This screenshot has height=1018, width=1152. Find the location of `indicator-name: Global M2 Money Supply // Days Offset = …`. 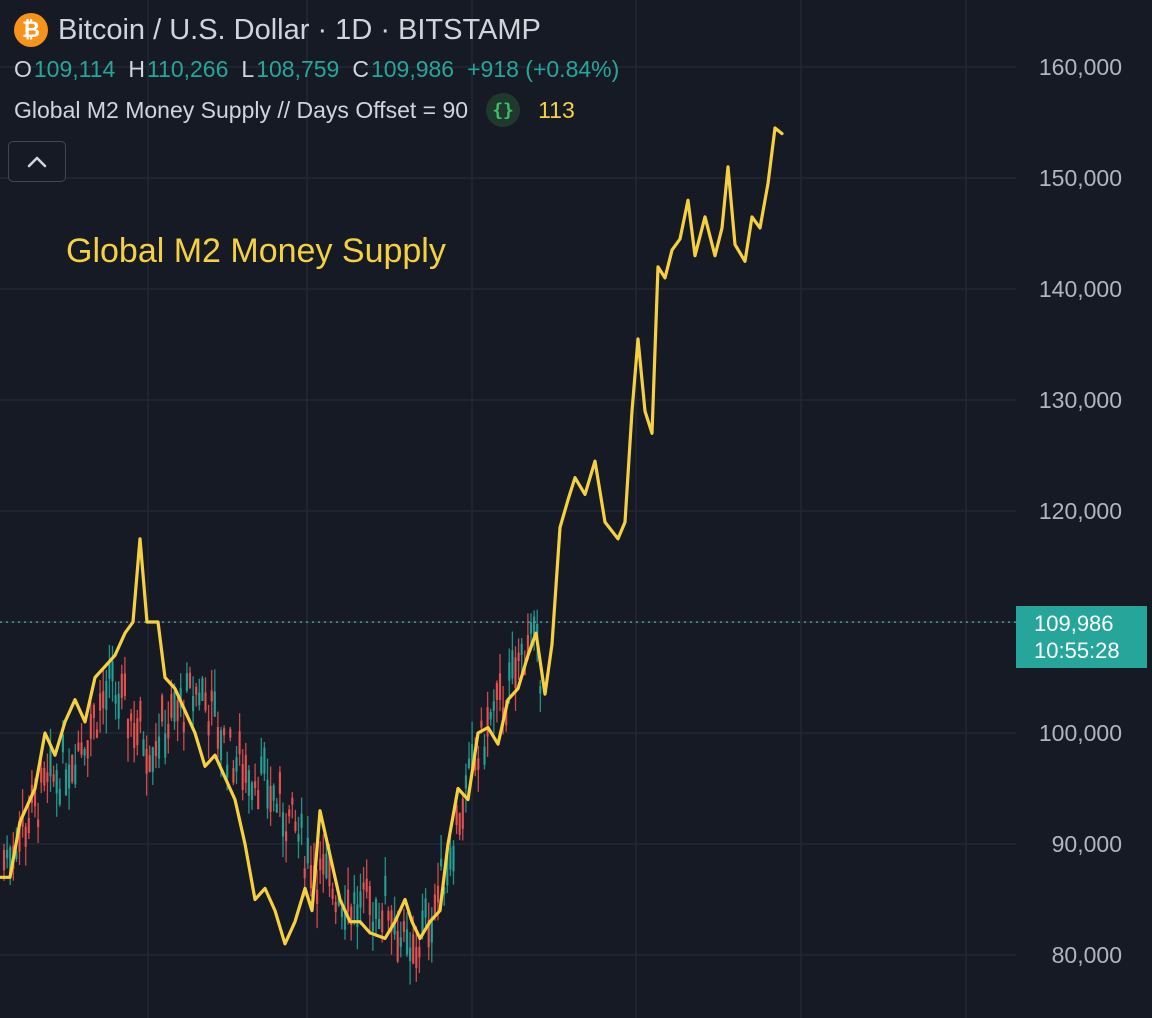

indicator-name: Global M2 Money Supply // Days Offset = … is located at coordinates (241, 109).